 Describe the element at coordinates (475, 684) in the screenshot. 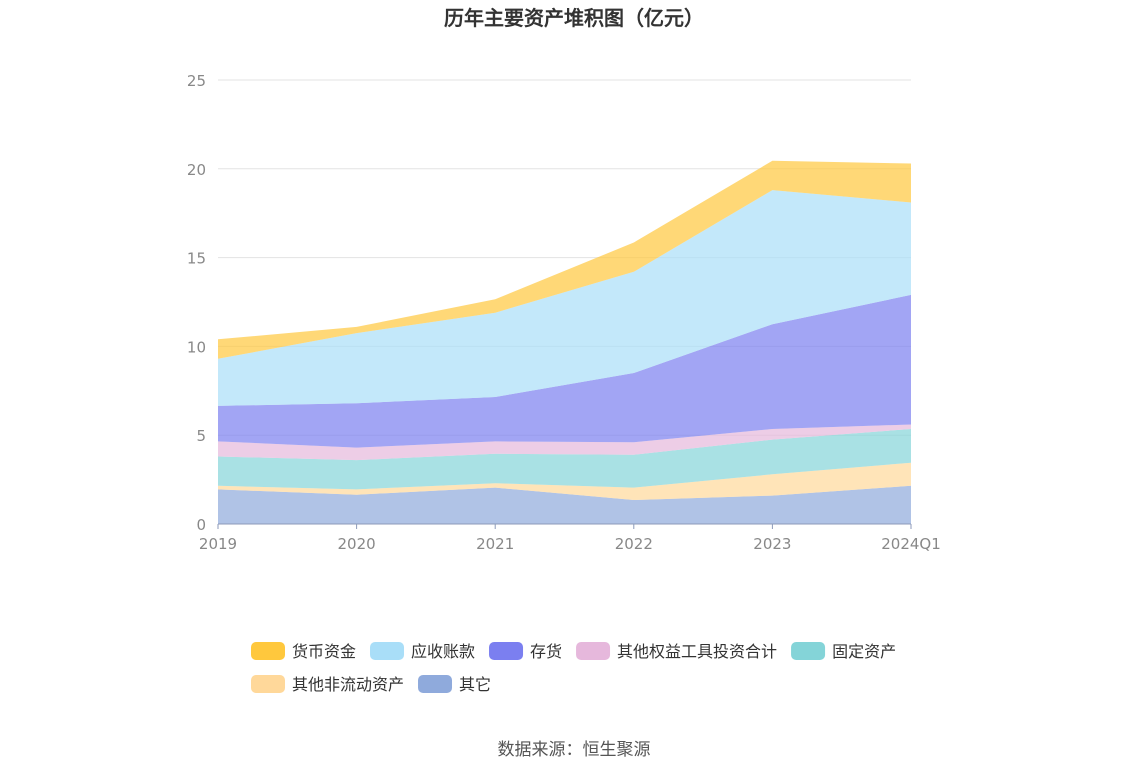

I see `legend-label: 其它` at that location.